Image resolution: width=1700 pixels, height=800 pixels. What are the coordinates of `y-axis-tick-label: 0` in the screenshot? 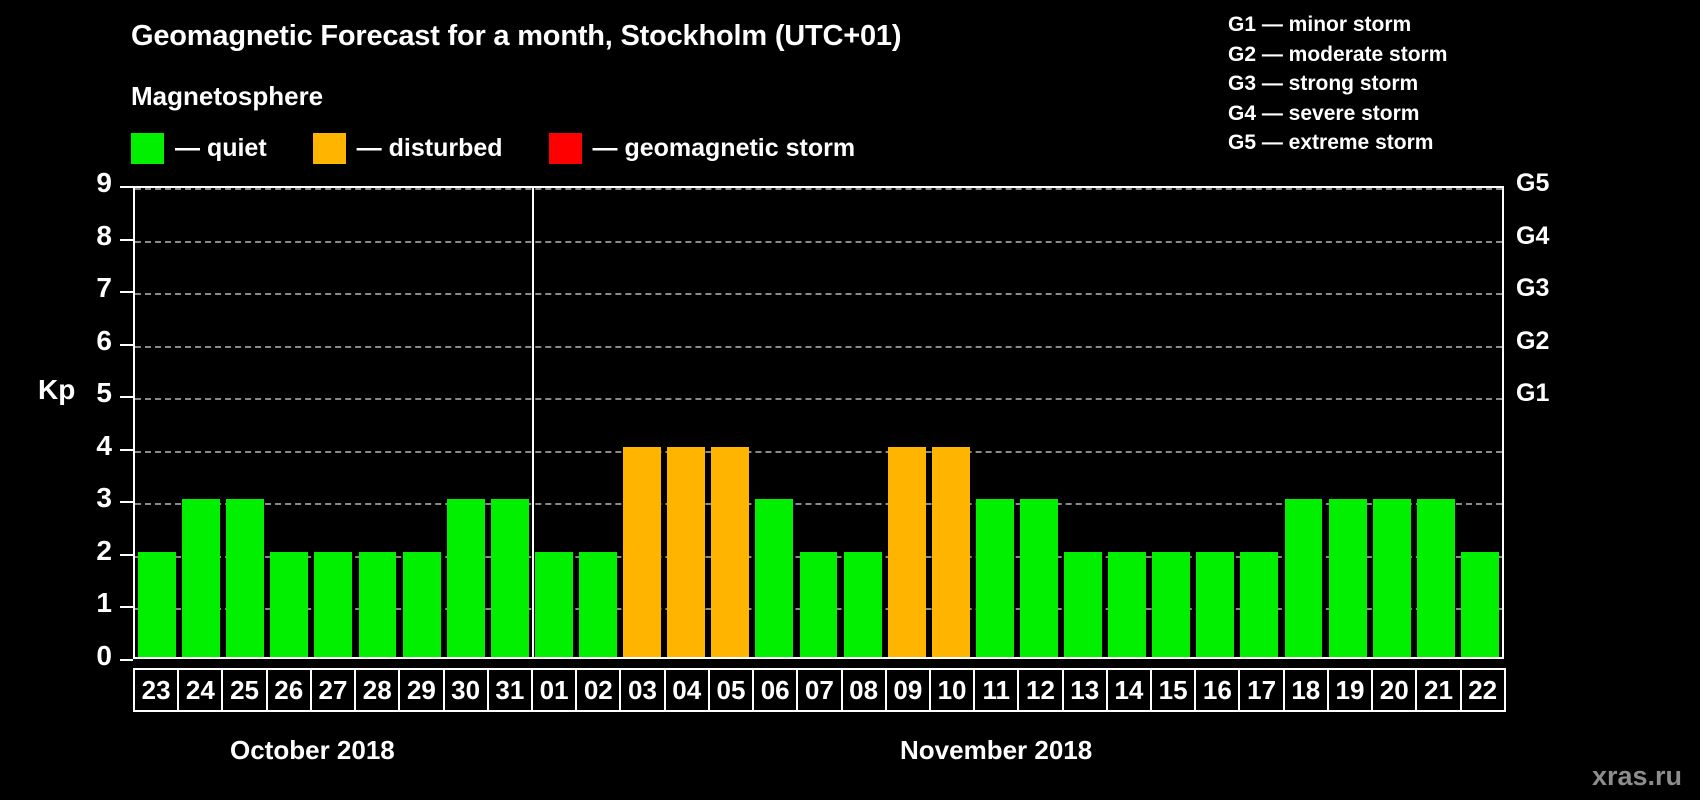 It's located at (104, 655).